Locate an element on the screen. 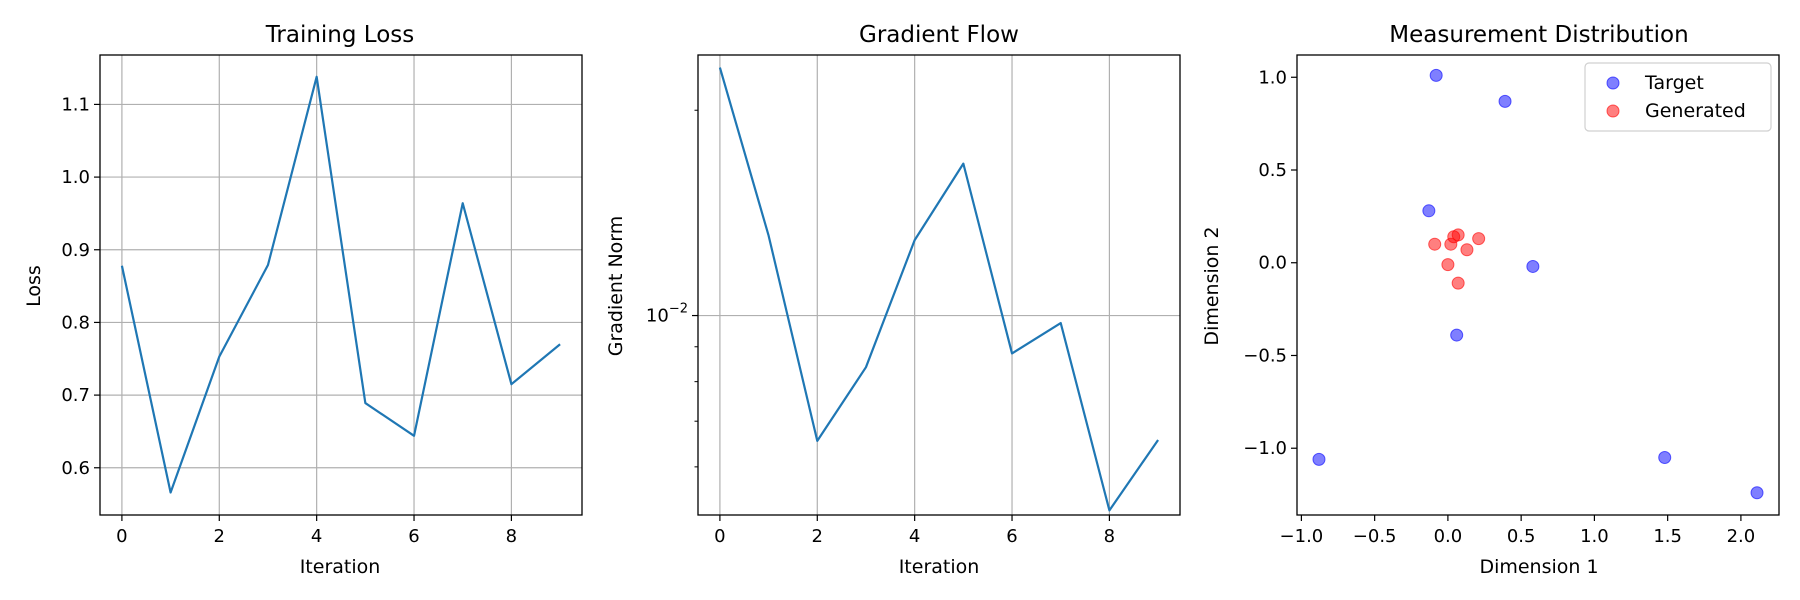 The height and width of the screenshot is (600, 1800). y-axis-label: Loss is located at coordinates (34, 286).